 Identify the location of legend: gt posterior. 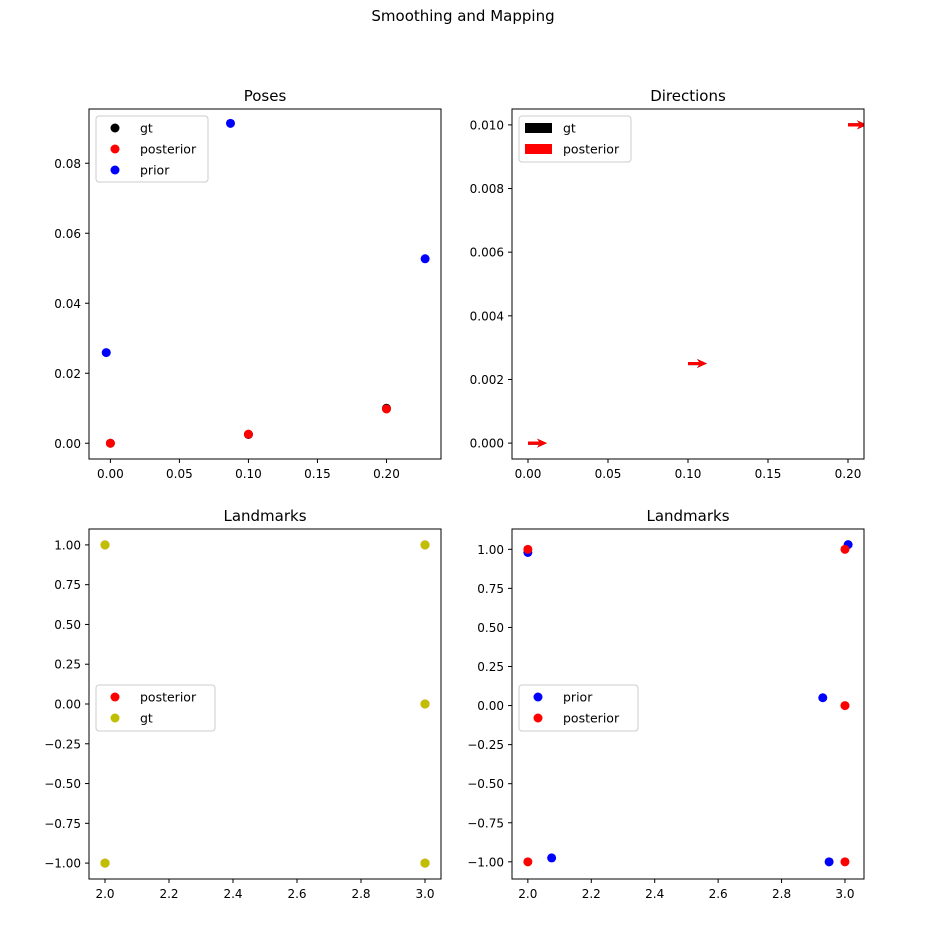
(575, 139).